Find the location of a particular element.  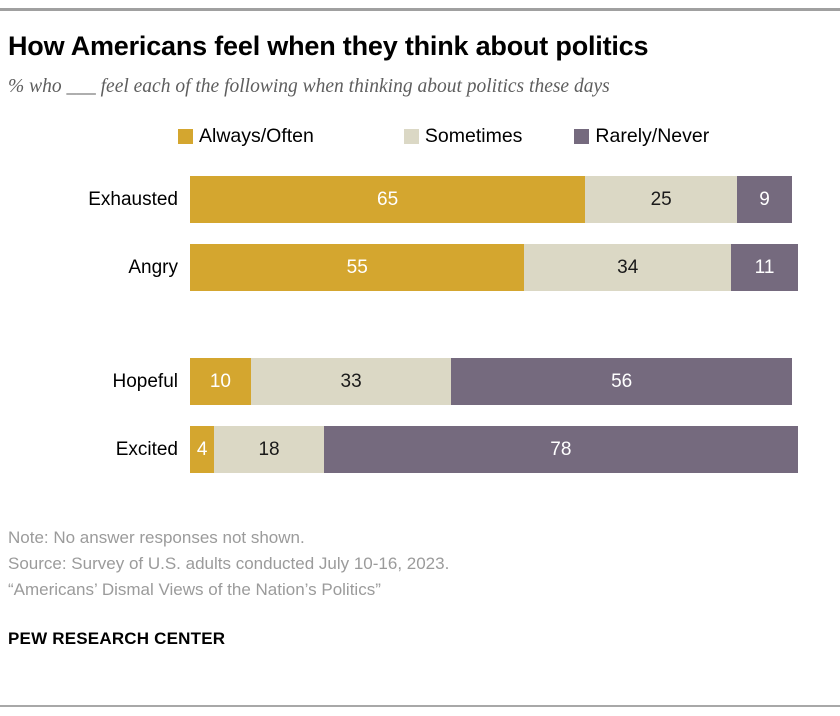

bar-category-label: Exhausted is located at coordinates (133, 199).